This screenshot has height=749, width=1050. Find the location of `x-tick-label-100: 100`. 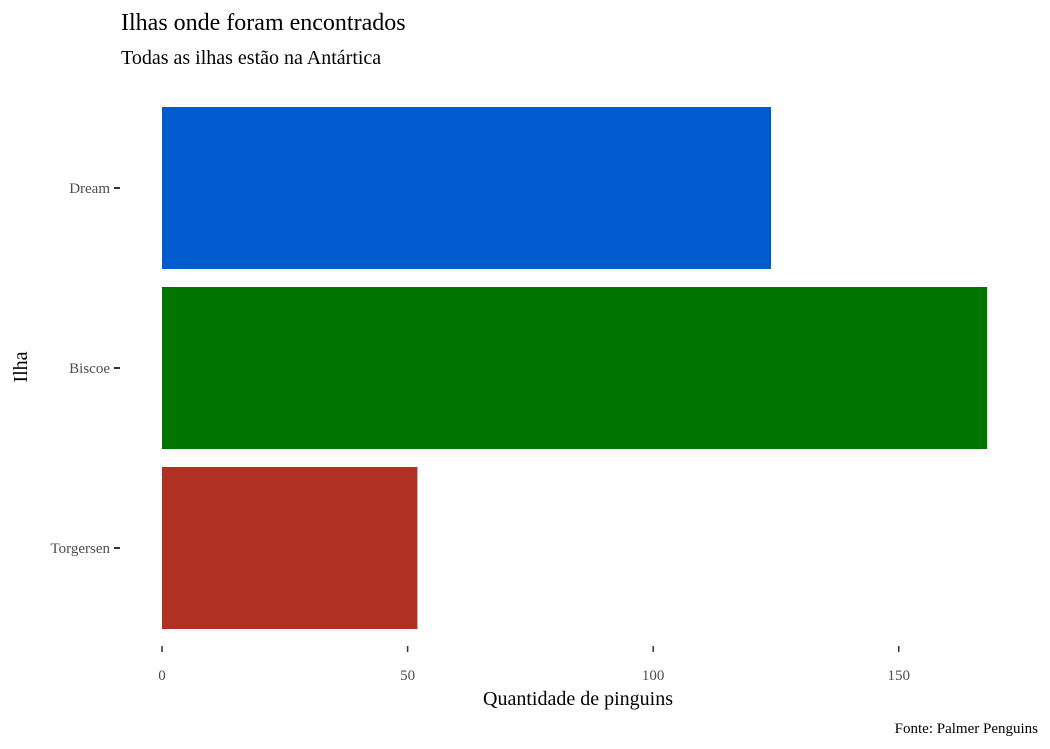

x-tick-label-100: 100 is located at coordinates (653, 676).